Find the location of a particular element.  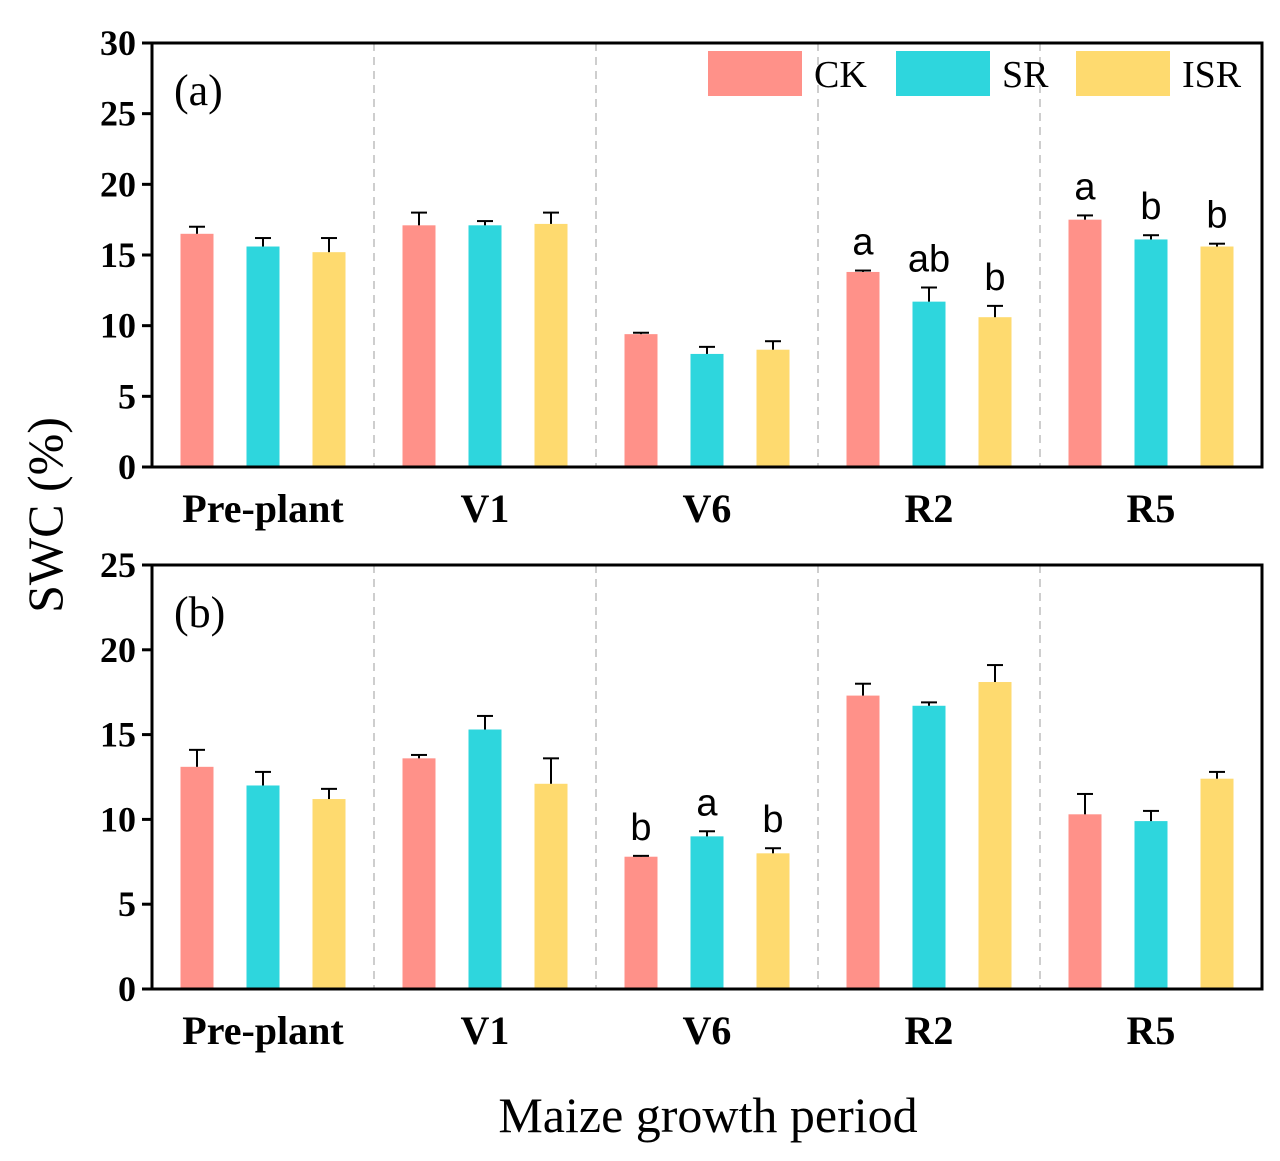

legend: CK SR ISR is located at coordinates (975, 73).